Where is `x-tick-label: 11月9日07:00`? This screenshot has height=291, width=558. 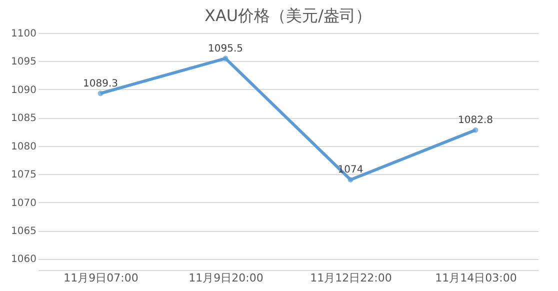 x-tick-label: 11月9日07:00 is located at coordinates (101, 278).